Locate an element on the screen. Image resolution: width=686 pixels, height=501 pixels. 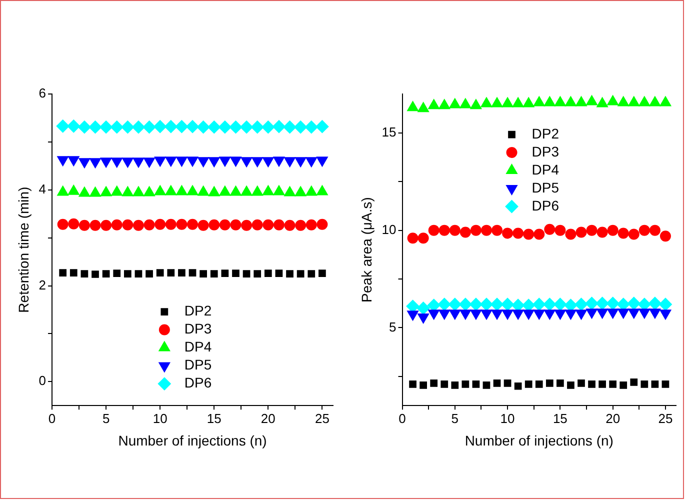
x-tick-label: 25 is located at coordinates (322, 418).